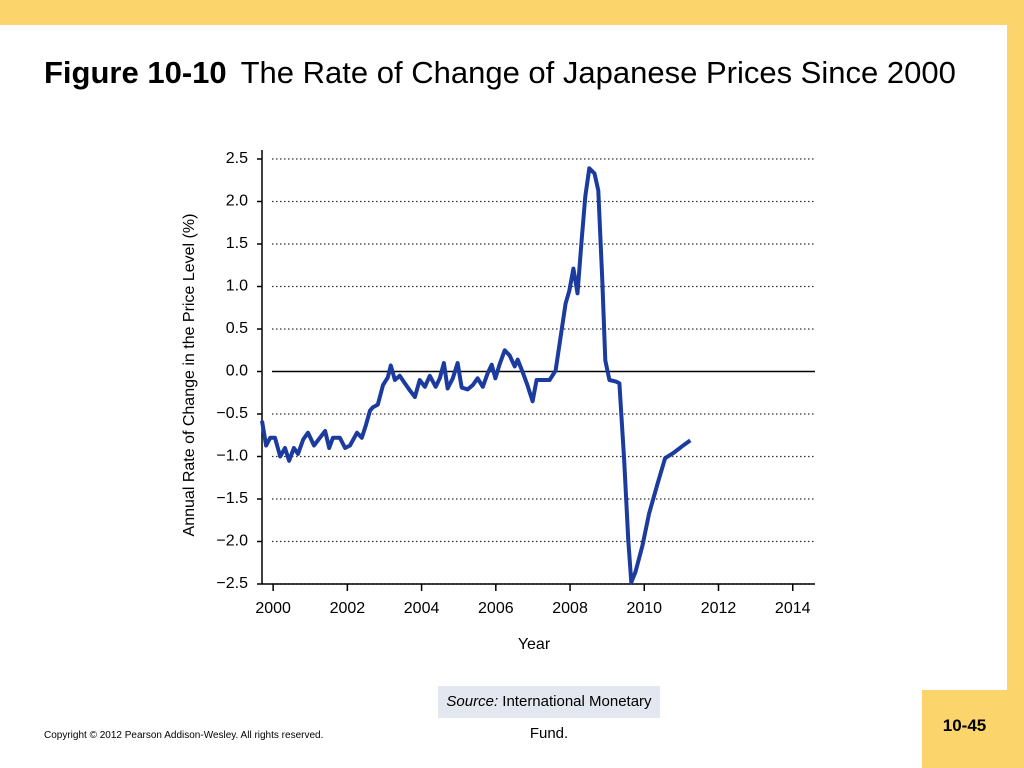 The image size is (1024, 768). Describe the element at coordinates (237, 201) in the screenshot. I see `y-tick-label: 2.0` at that location.